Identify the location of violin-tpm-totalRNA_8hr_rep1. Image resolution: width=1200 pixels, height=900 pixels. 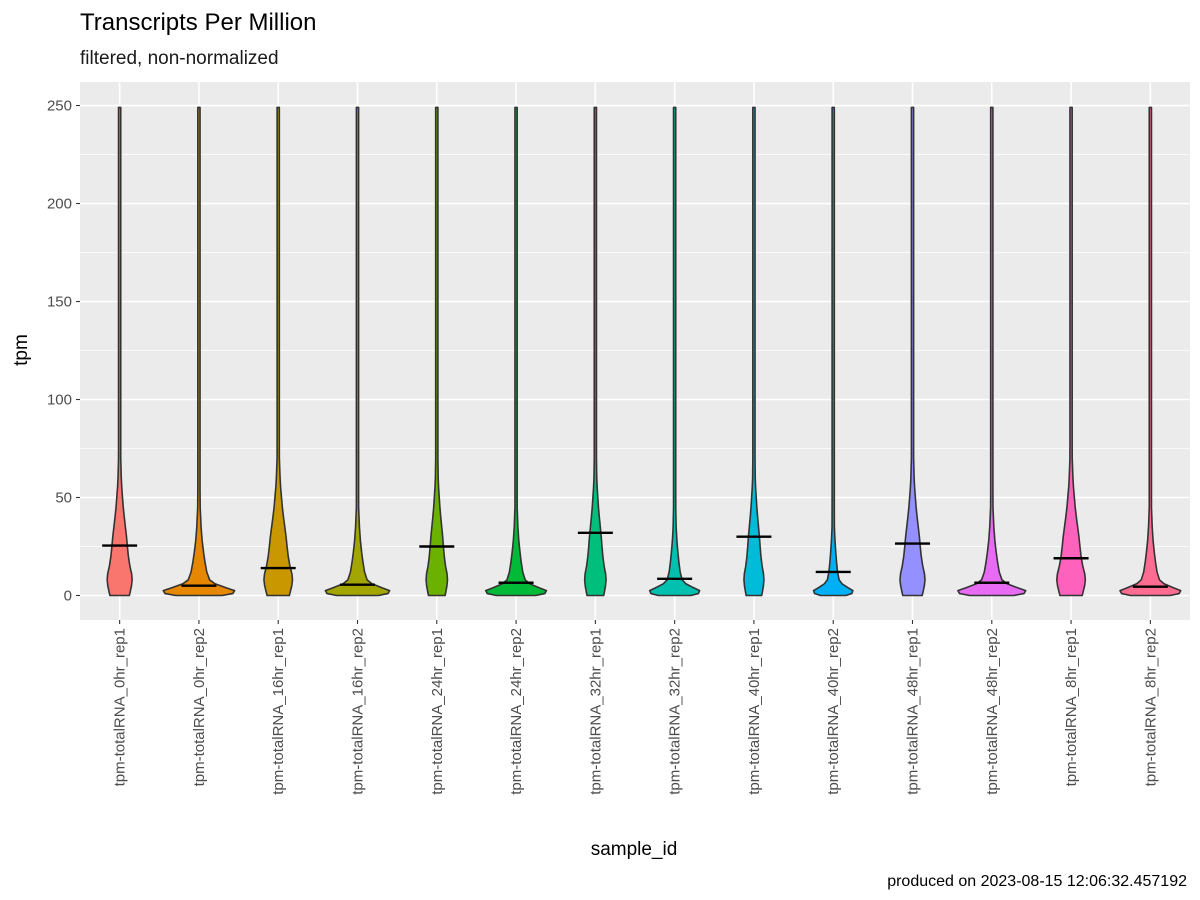
(1071, 351).